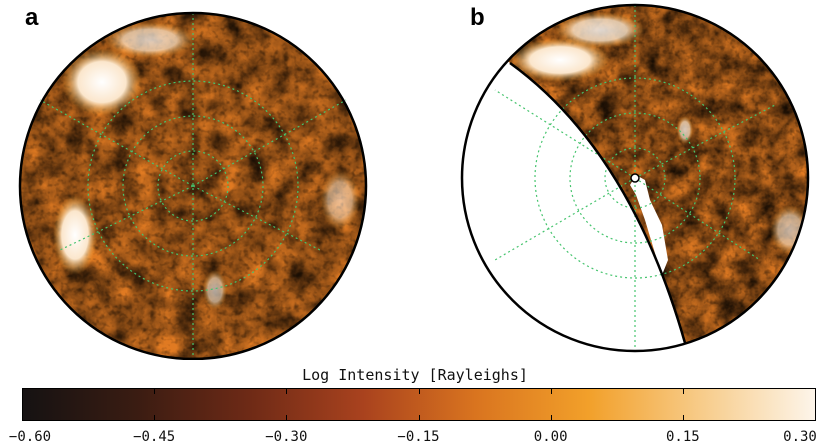 This screenshot has width=830, height=448. I want to click on panel-a-label: a, so click(32, 17).